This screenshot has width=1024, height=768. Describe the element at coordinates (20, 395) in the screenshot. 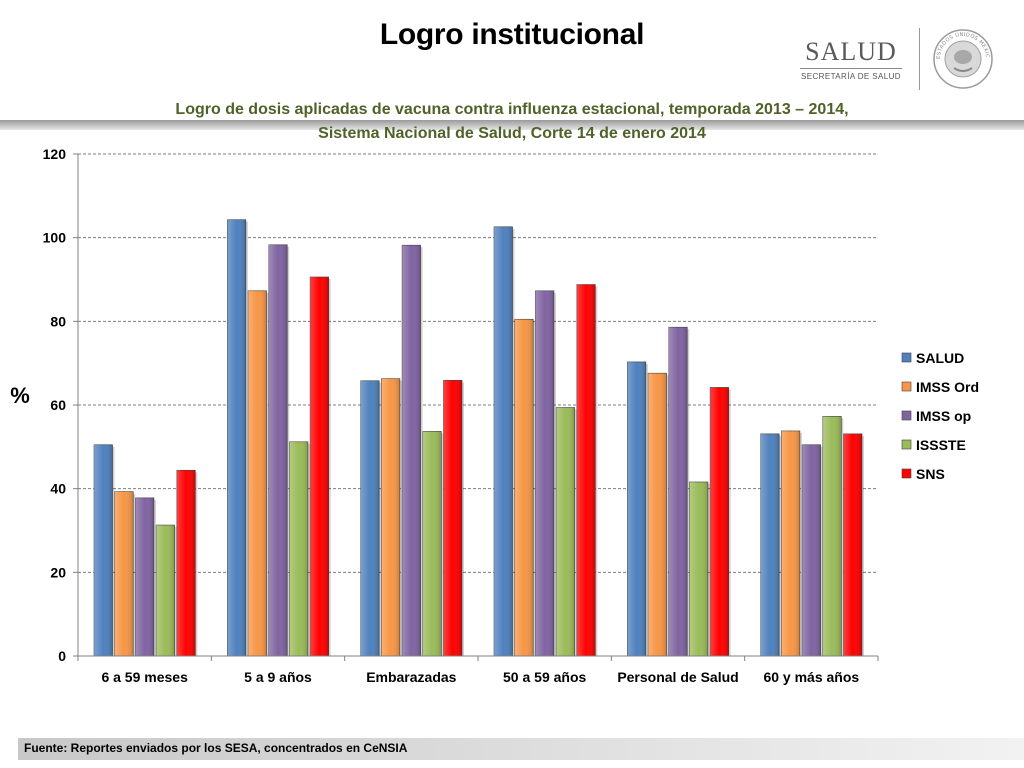

I see `y-axis-label: %` at that location.